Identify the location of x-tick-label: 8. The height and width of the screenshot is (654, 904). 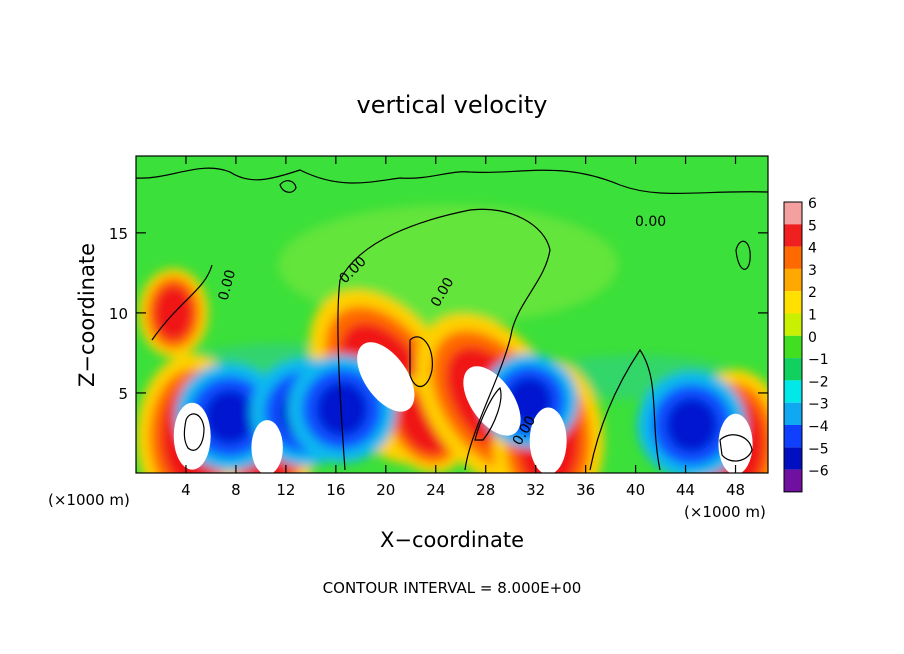
(236, 490).